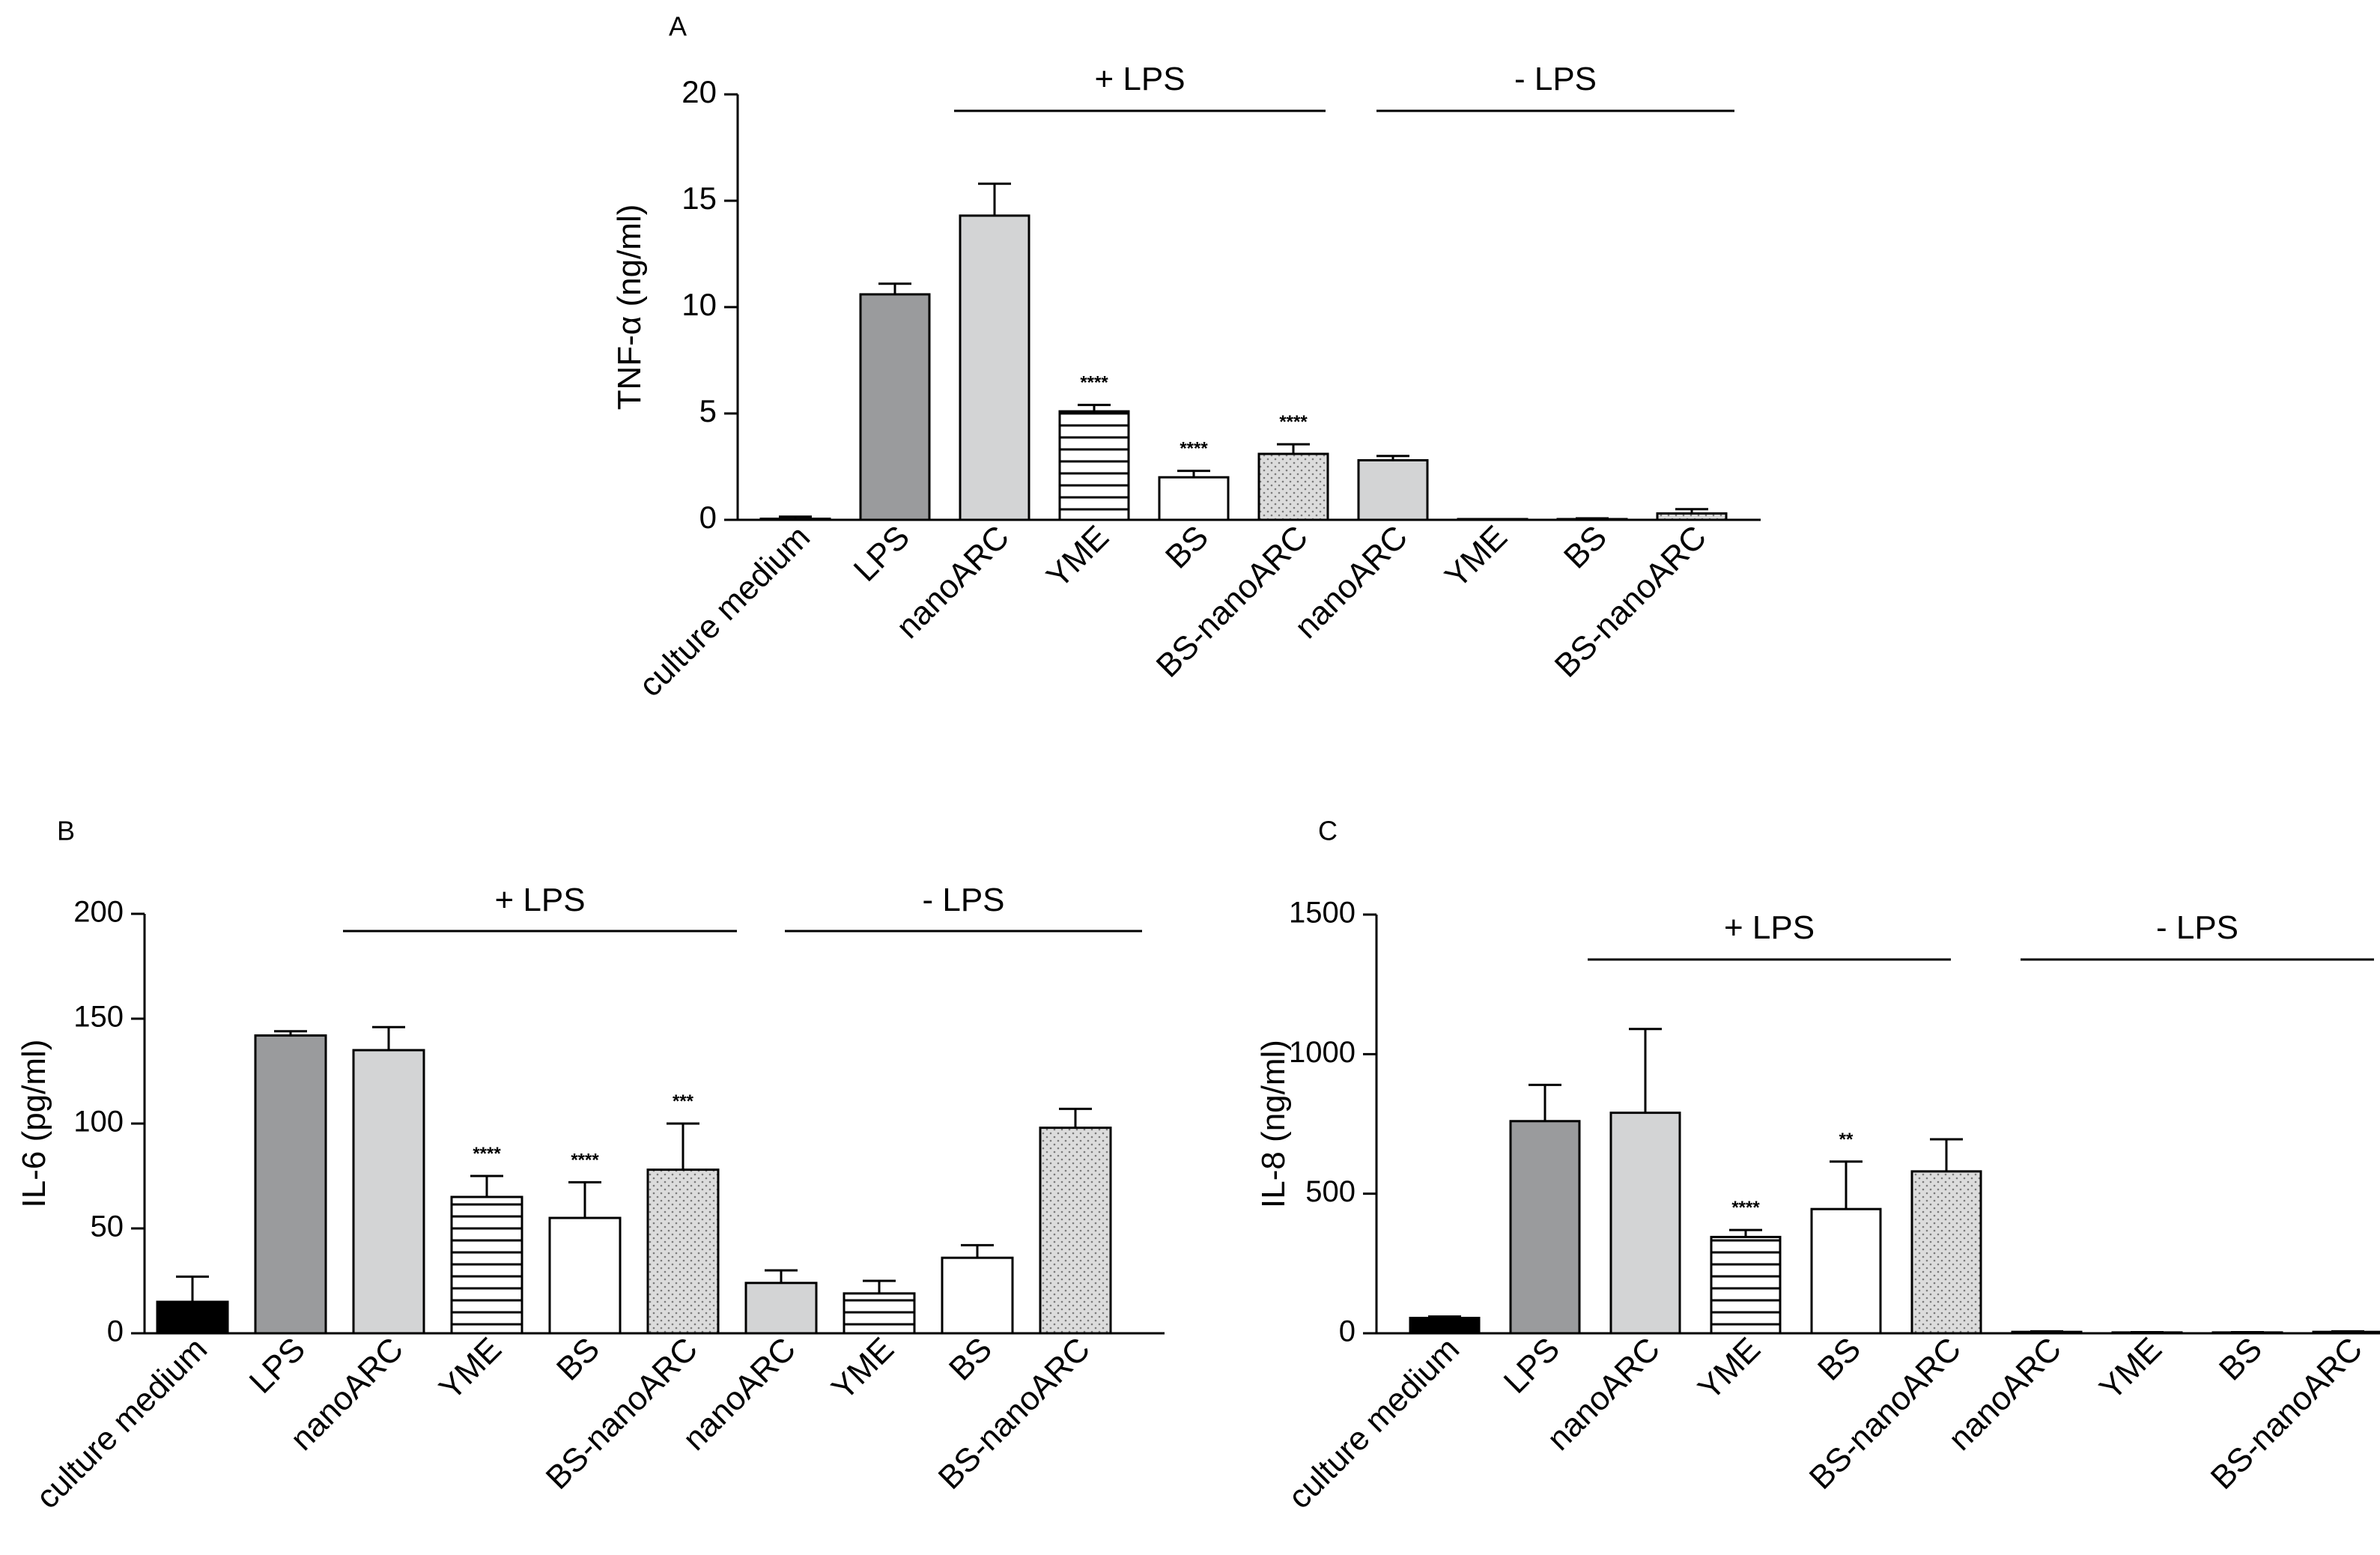 This screenshot has width=2380, height=1555. Describe the element at coordinates (699, 91) in the screenshot. I see `y-tick-label: 20` at that location.